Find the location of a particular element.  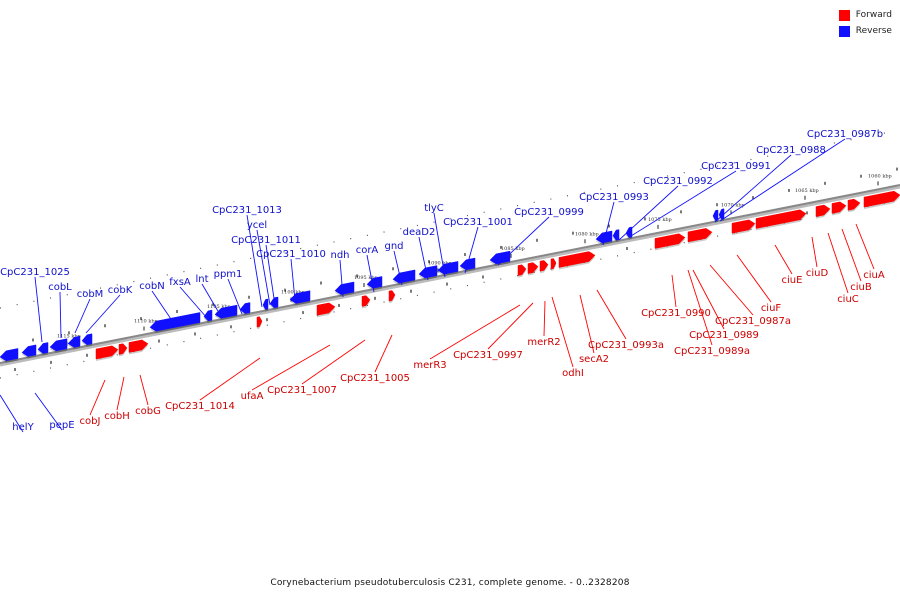

axis-tick-label: 1105 kbp is located at coordinates (219, 307).